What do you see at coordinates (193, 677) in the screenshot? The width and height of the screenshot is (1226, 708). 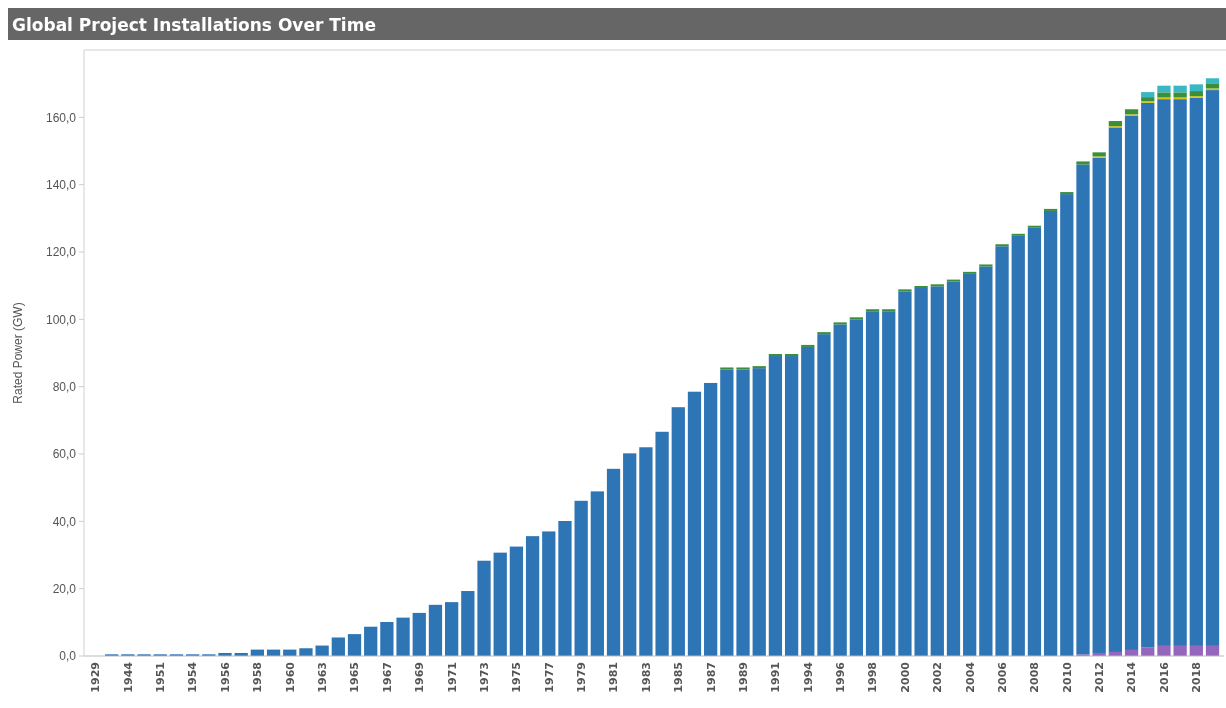 I see `x-tick-label: 1954` at bounding box center [193, 677].